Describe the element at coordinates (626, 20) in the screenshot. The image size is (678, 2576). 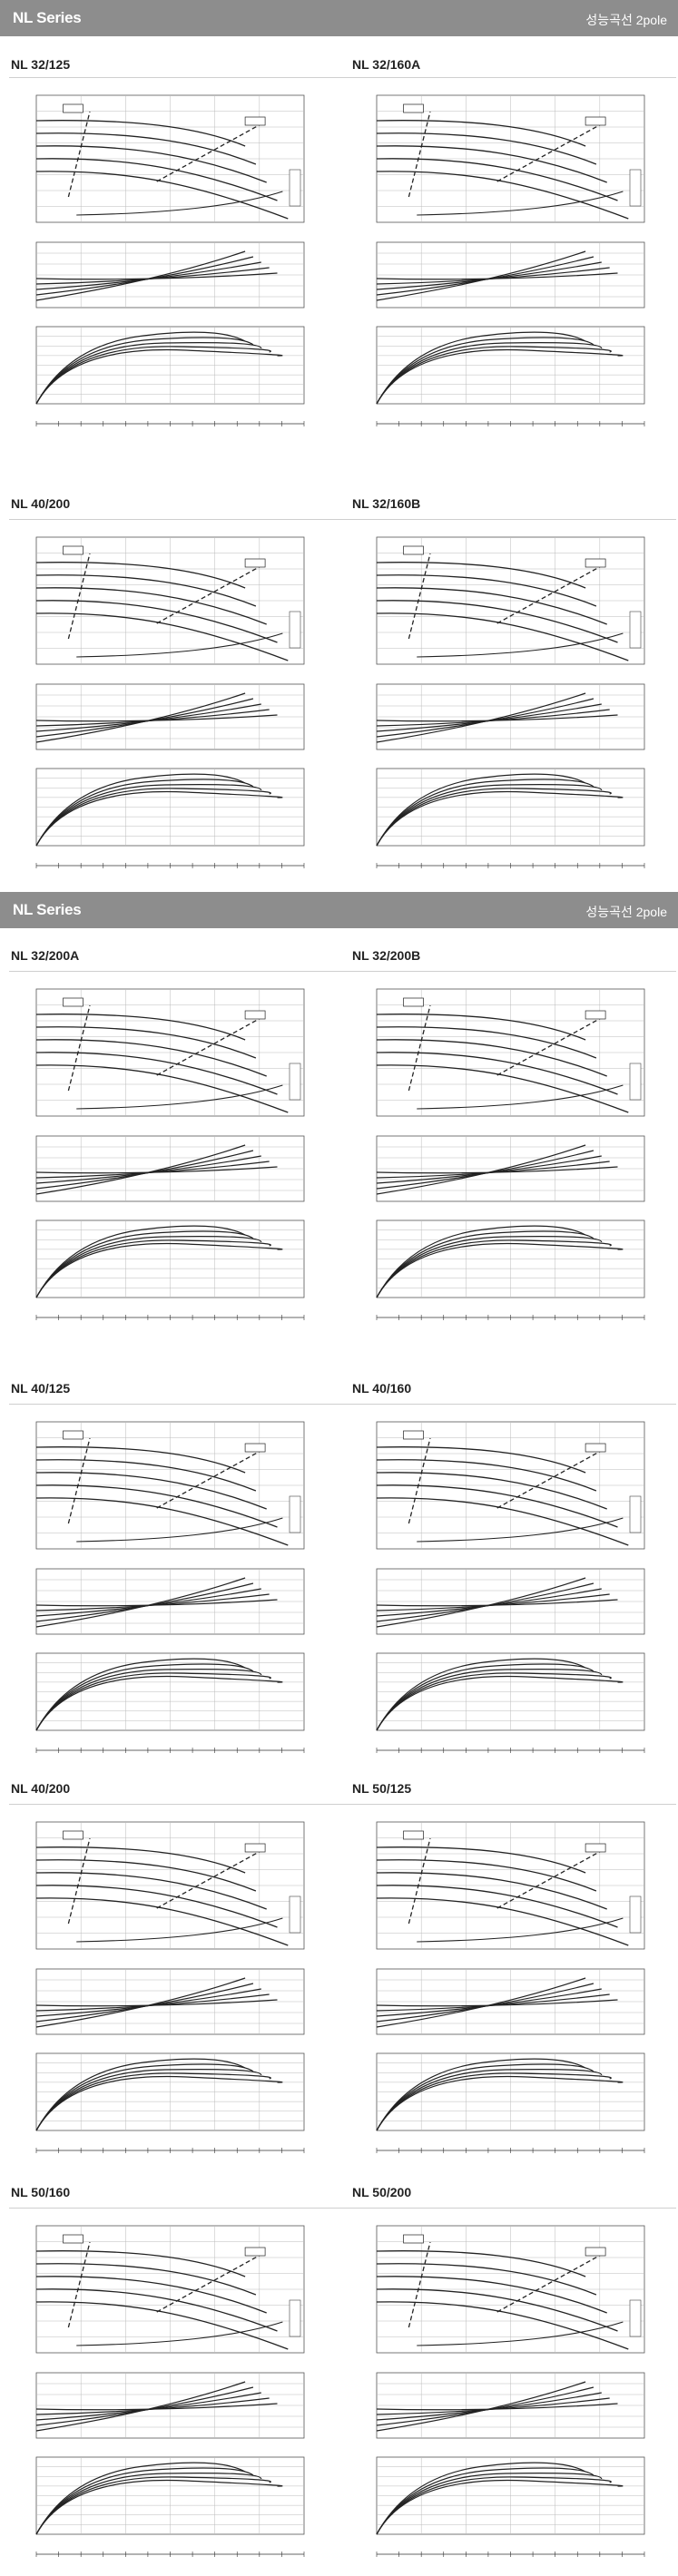
I see `curve-type-label: 성능곡선 2pole` at that location.